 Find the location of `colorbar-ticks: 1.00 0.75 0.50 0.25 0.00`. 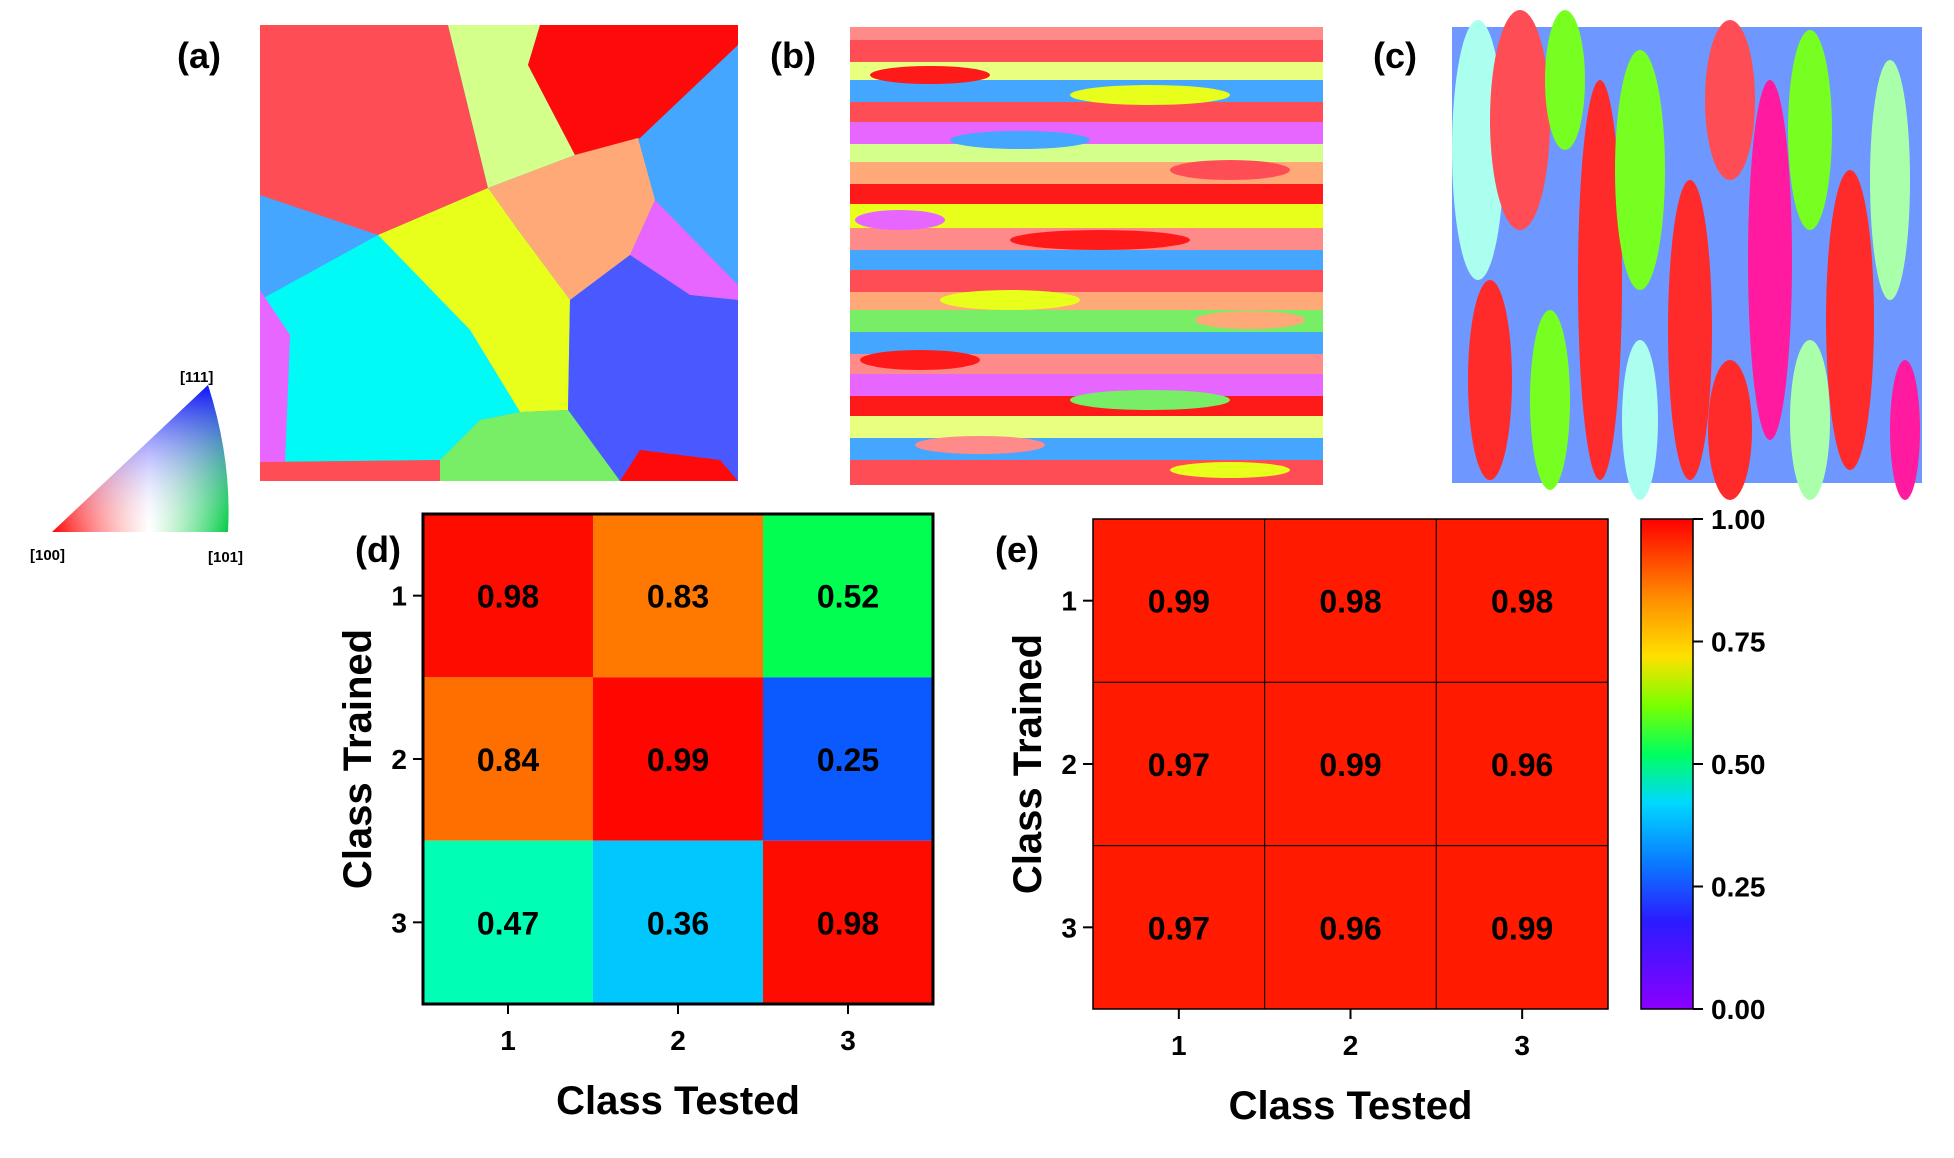

colorbar-ticks: 1.00 0.75 0.50 0.25 0.00 is located at coordinates (1729, 764).